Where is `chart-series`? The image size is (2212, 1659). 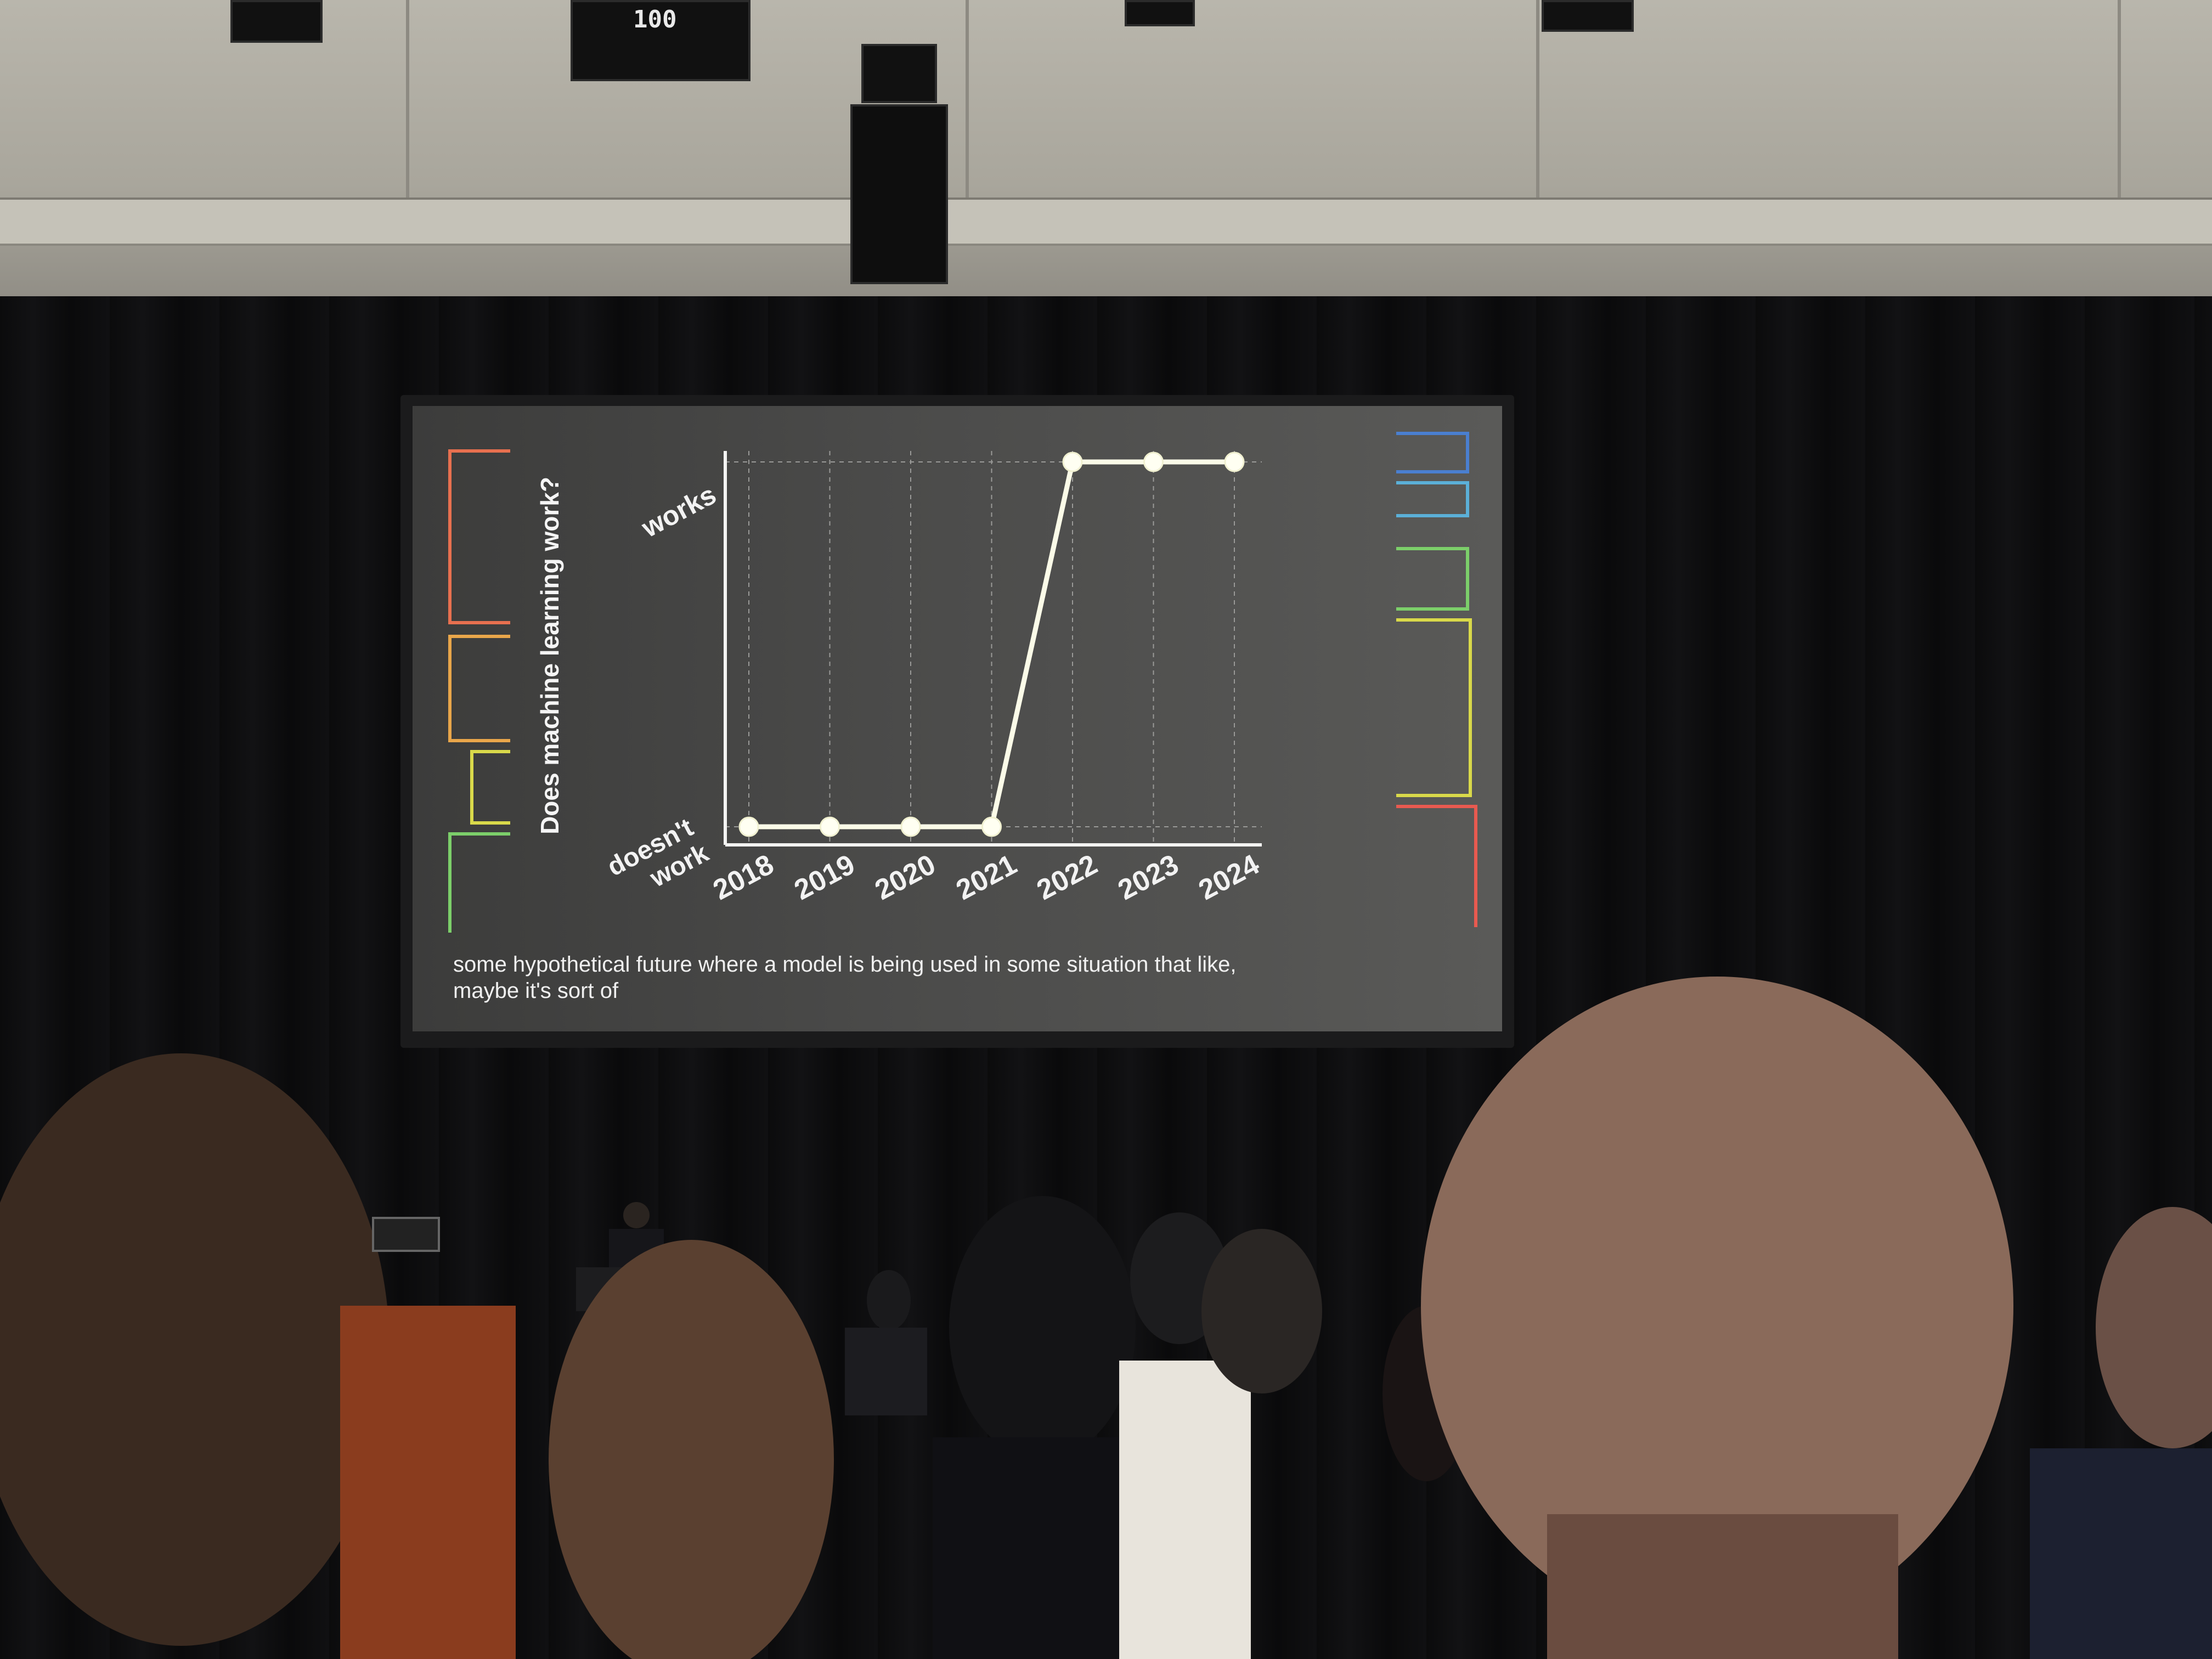 chart-series is located at coordinates (991, 644).